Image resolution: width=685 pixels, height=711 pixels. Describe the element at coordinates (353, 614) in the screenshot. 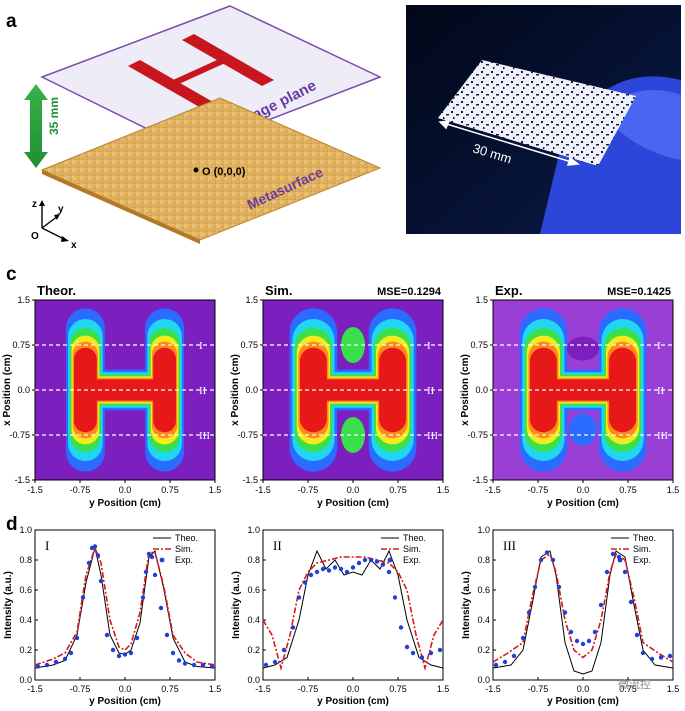

I see `sim-line` at that location.